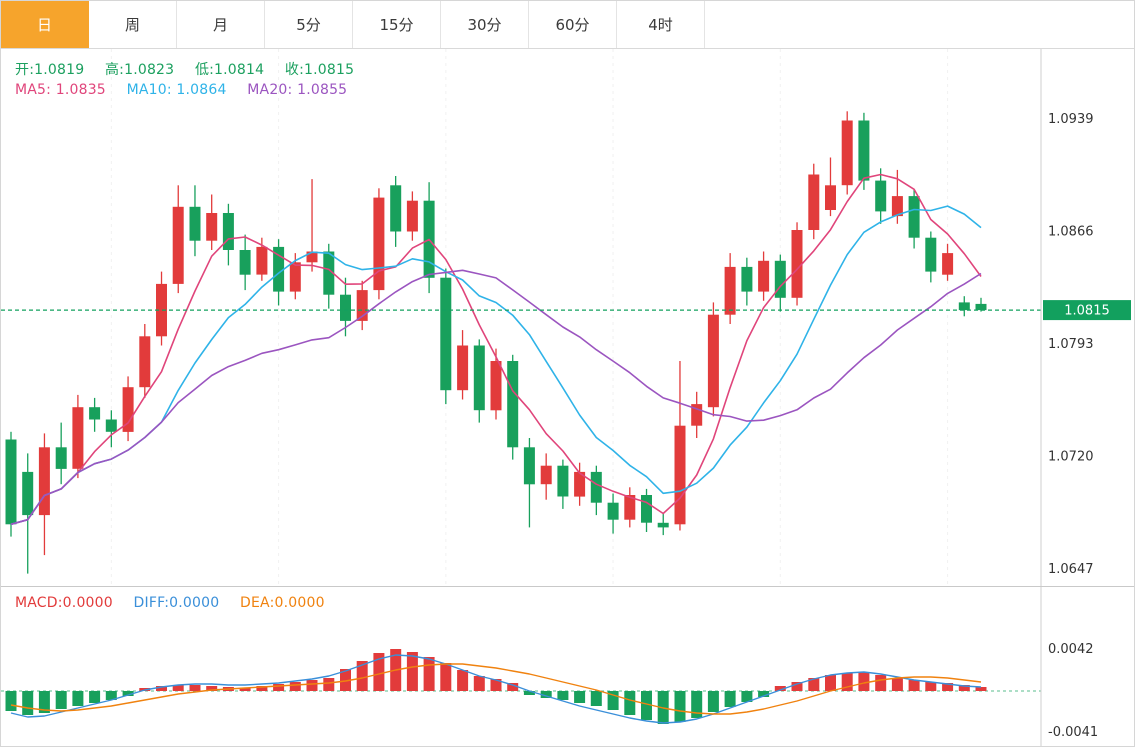 This screenshot has height=747, width=1135. Describe the element at coordinates (1071, 344) in the screenshot. I see `svg-text: 1.0793` at that location.